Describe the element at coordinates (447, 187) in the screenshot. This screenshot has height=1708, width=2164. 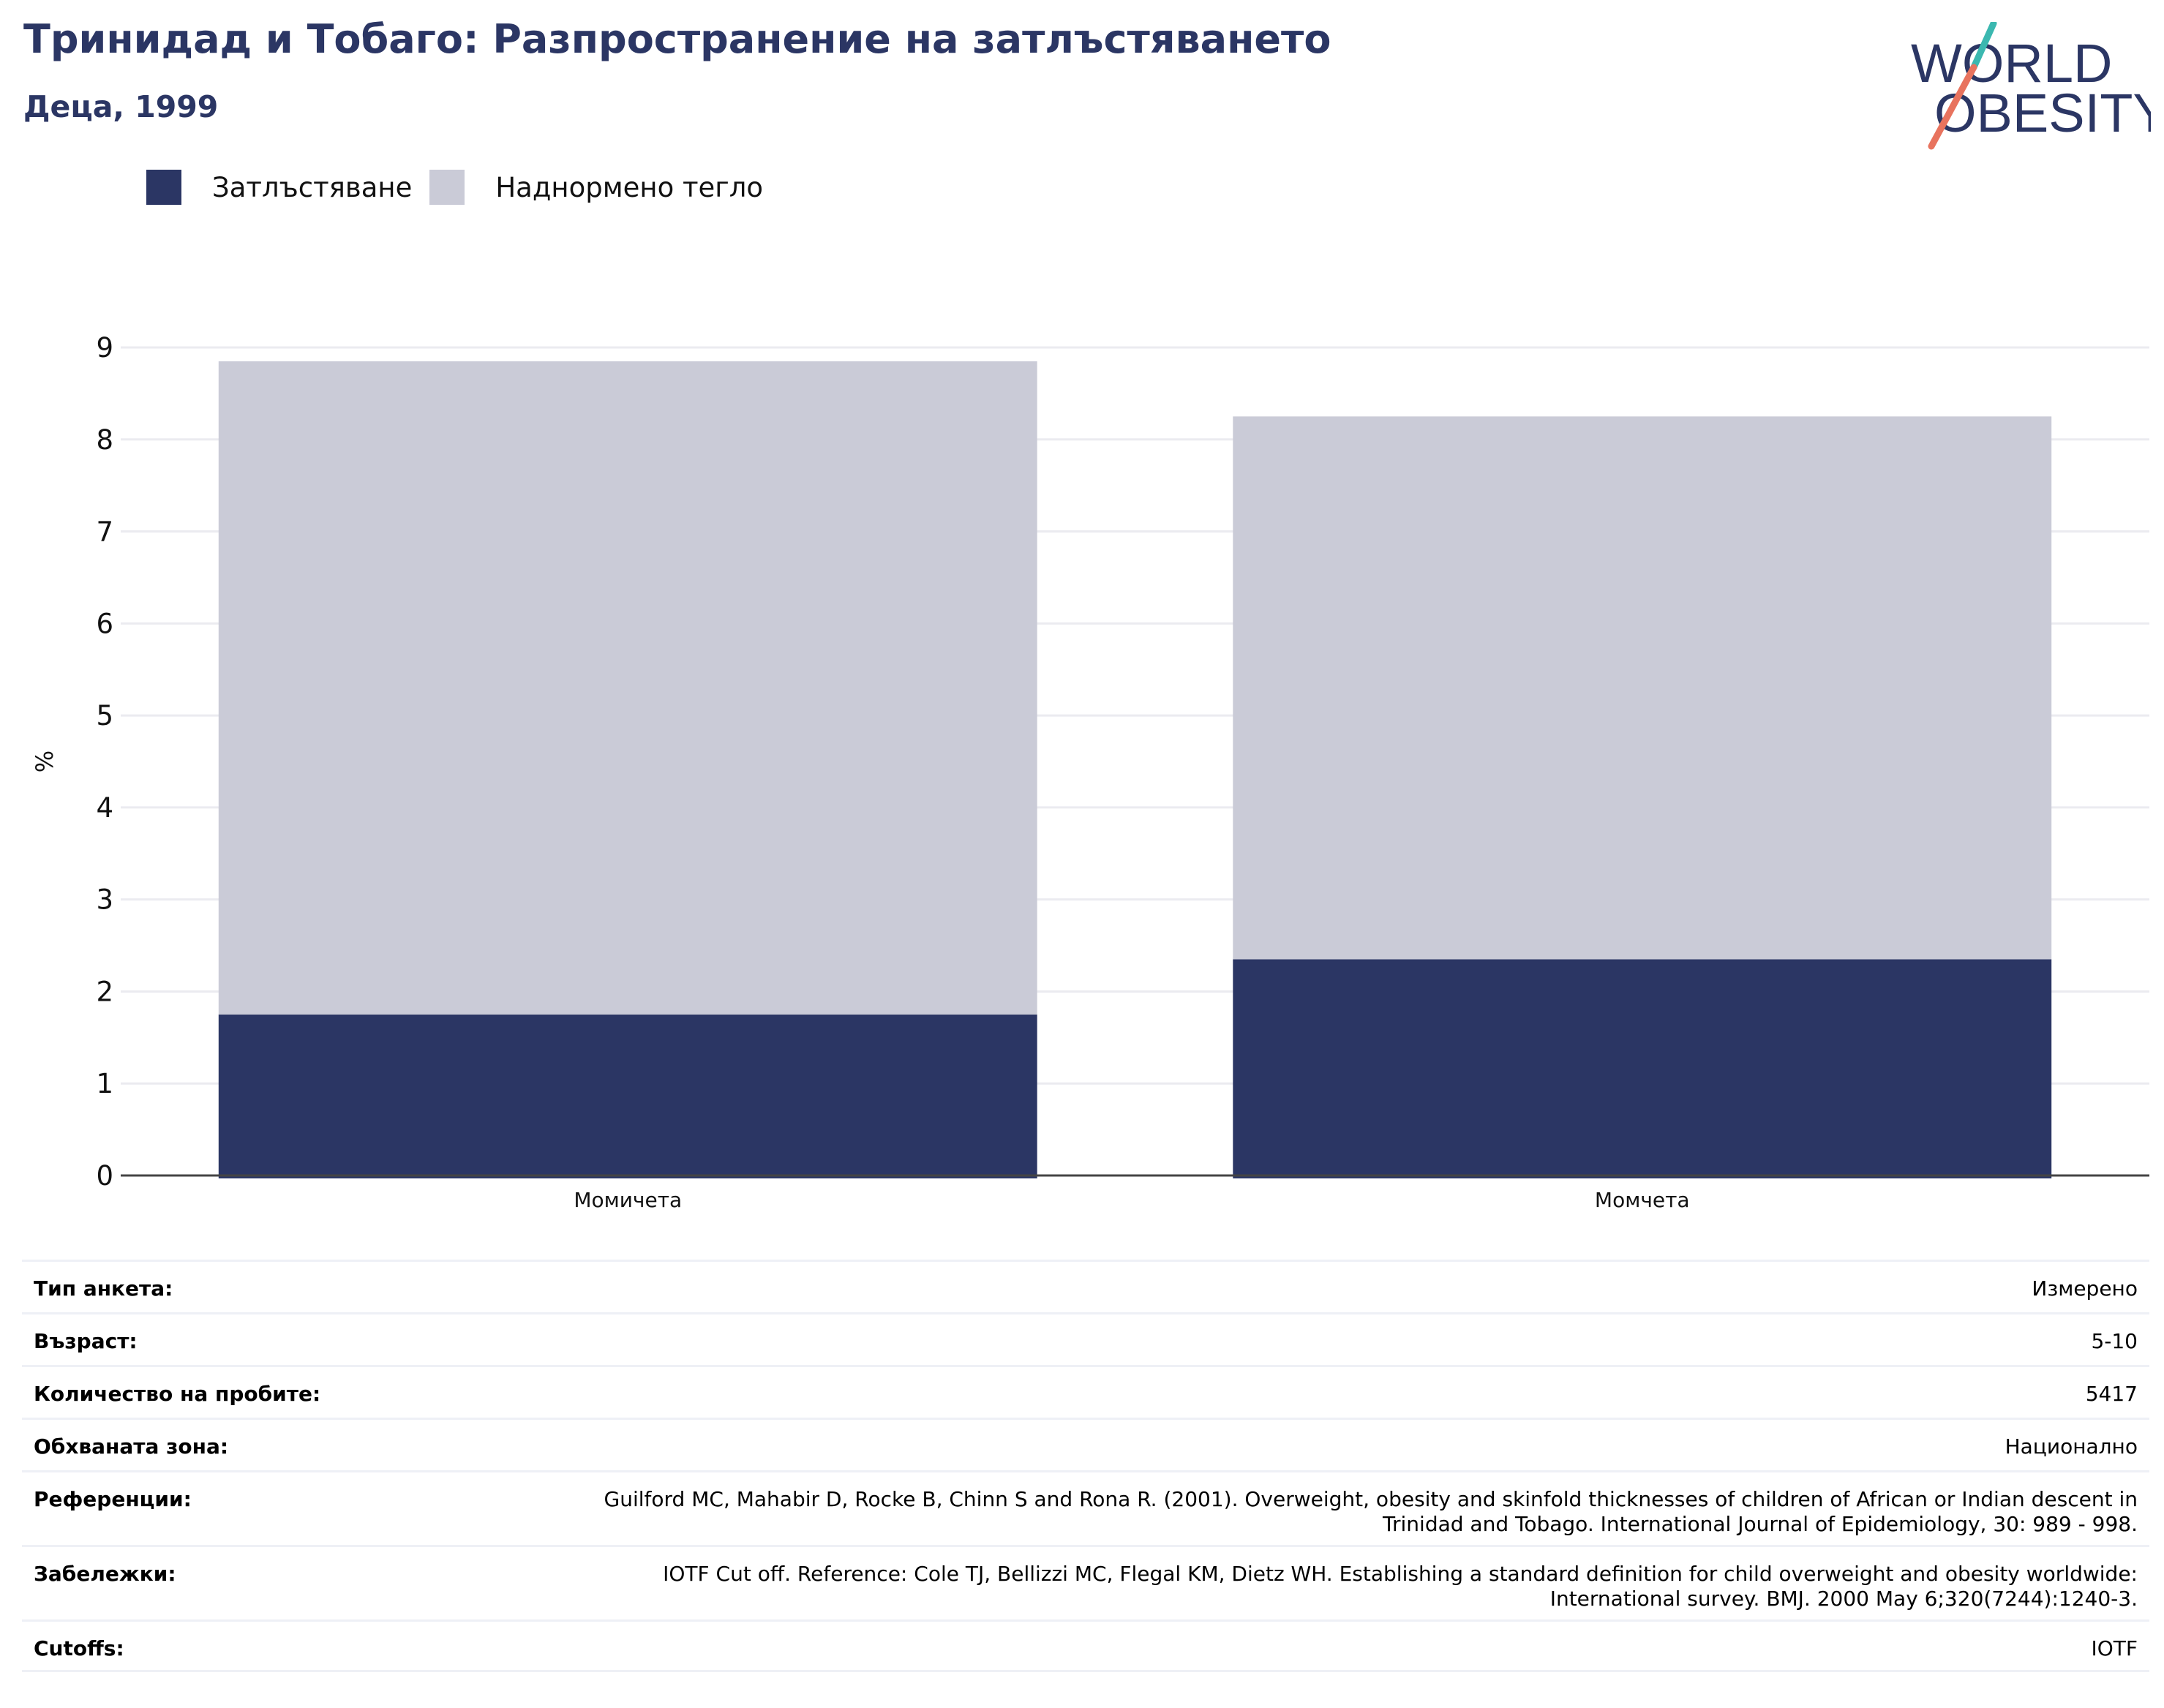
I see `legend-swatch-overweight` at that location.